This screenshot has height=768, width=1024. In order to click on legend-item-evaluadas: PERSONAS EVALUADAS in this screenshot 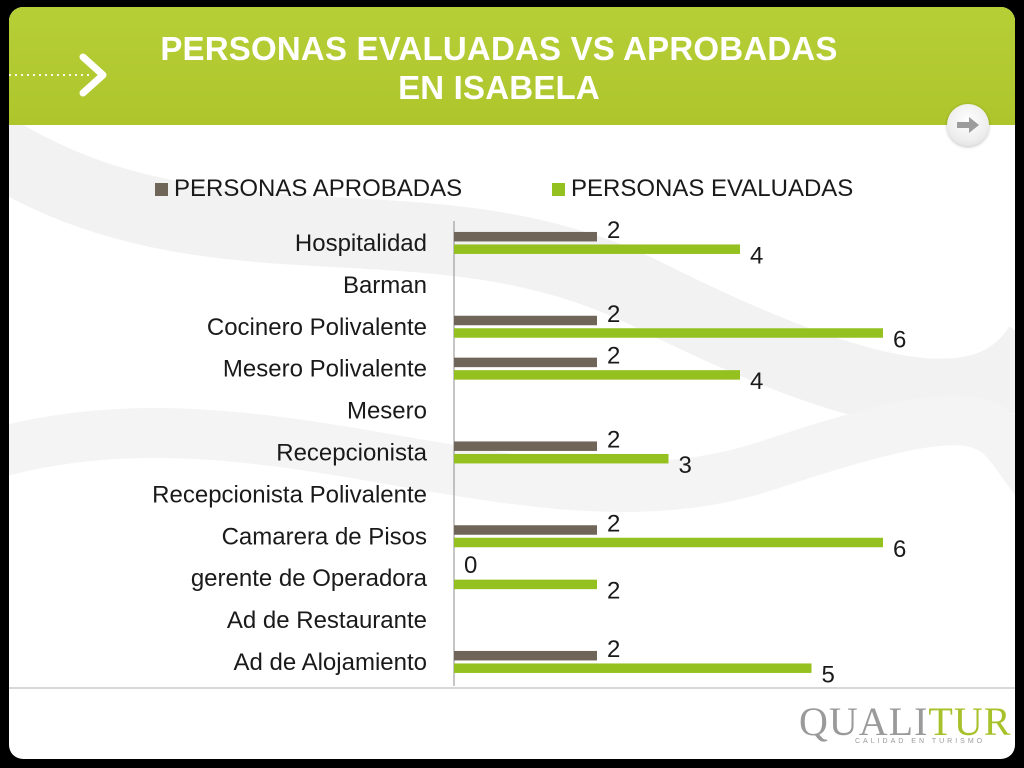, I will do `click(702, 189)`.